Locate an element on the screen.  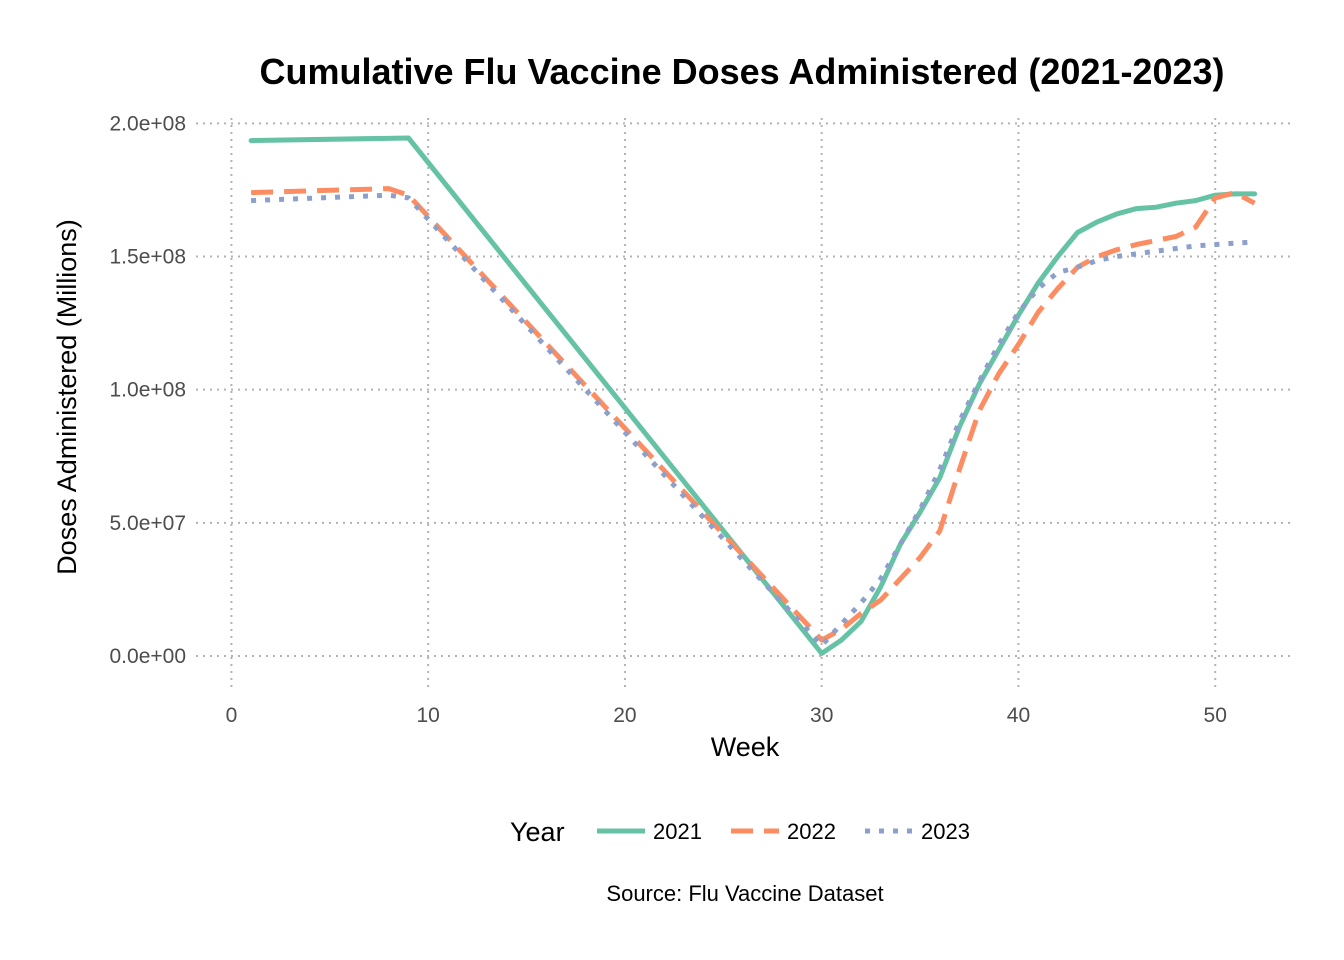
y-tick-label: 1.0e+08 is located at coordinates (148, 390).